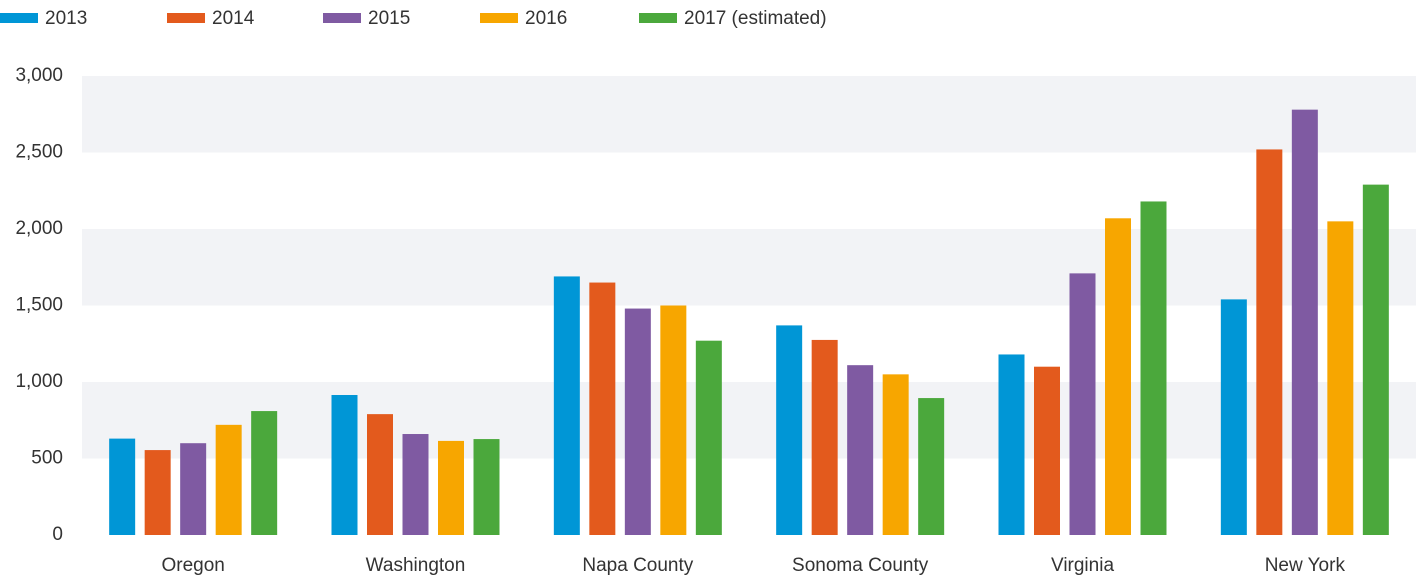 The width and height of the screenshot is (1416, 579). I want to click on y-tick-label: 500, so click(47, 458).